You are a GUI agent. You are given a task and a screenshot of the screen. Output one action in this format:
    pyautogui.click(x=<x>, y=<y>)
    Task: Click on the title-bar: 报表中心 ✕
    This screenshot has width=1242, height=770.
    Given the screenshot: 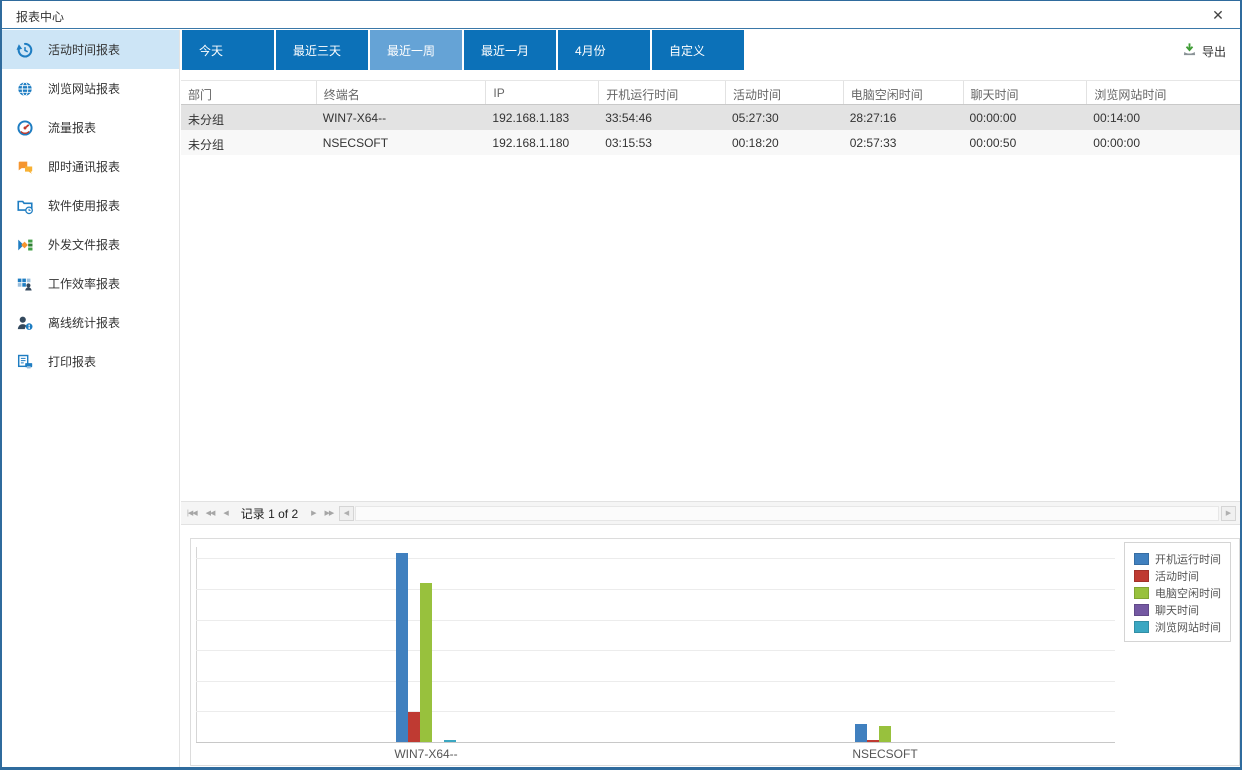 What is the action you would take?
    pyautogui.click(x=621, y=15)
    